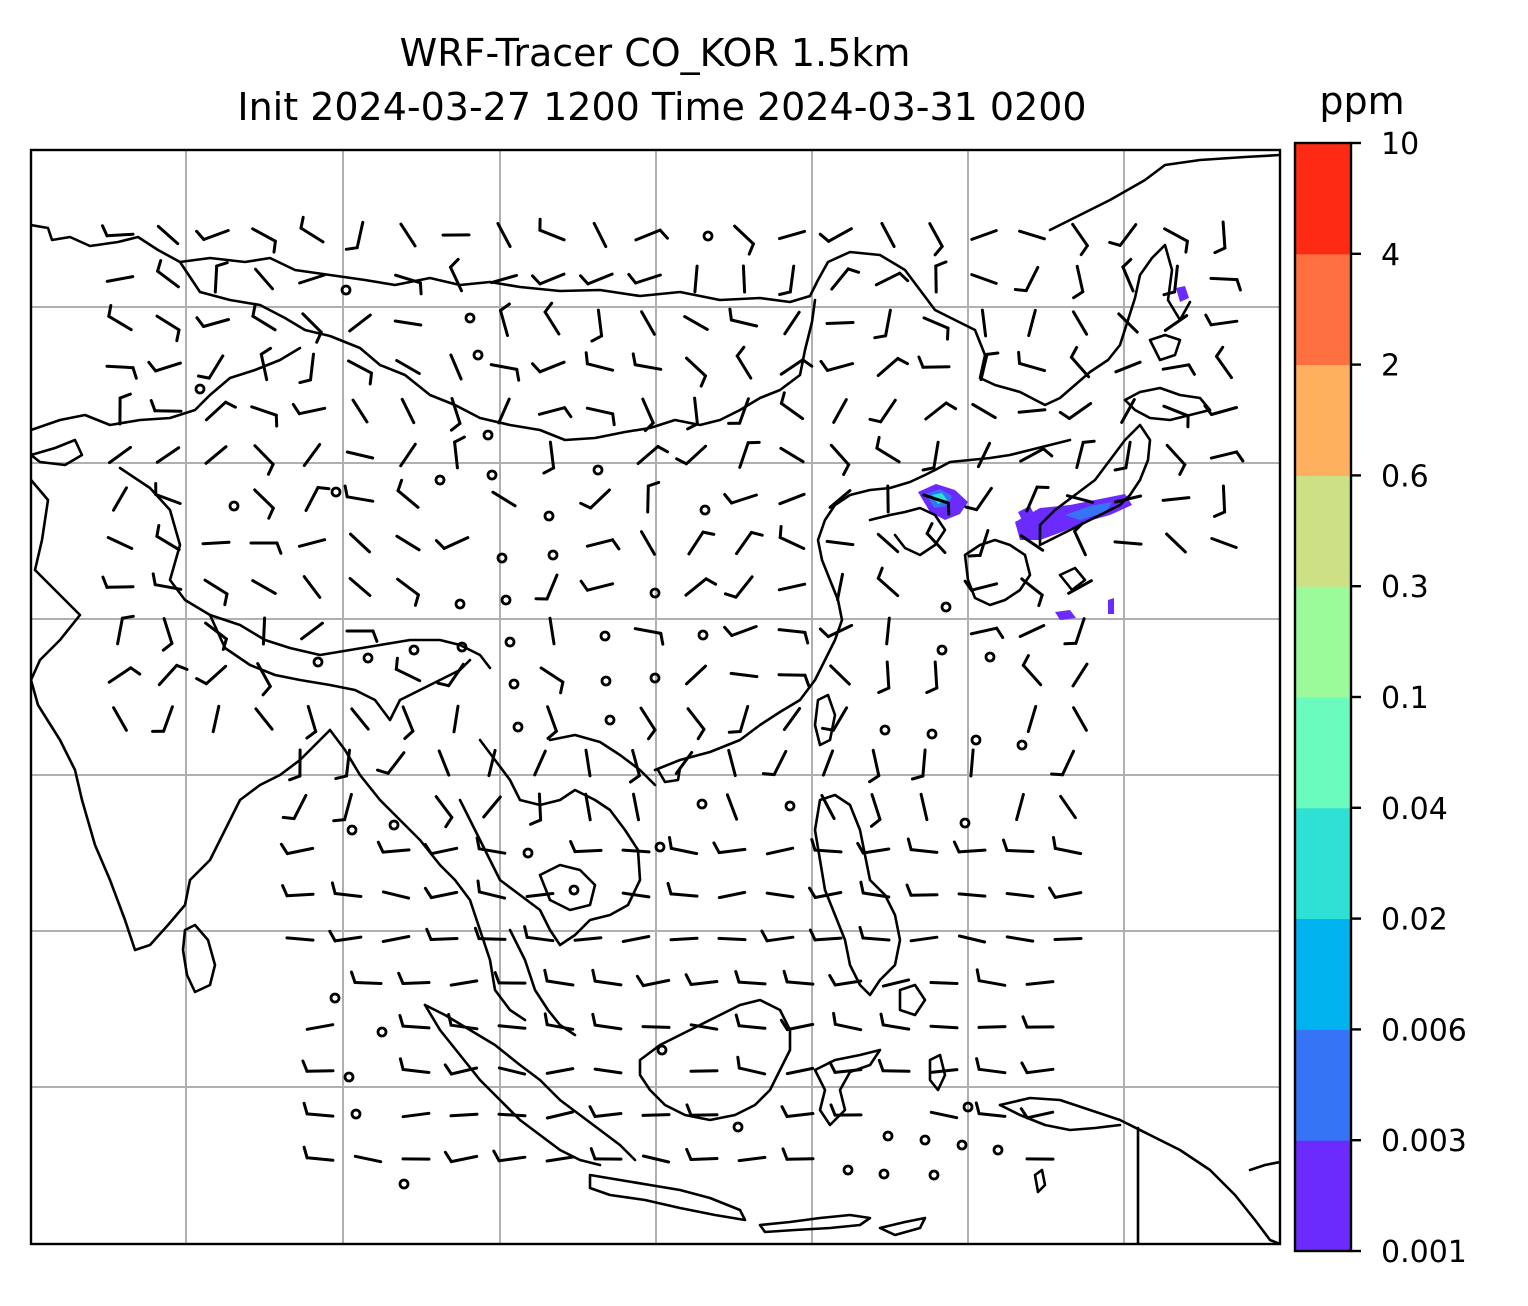 Image resolution: width=1528 pixels, height=1306 pixels. What do you see at coordinates (1409, 698) in the screenshot?
I see `colorbar-ticks: 0.001 0.003 0.006 0.02 0.04 0.1 0.3 0.6 2 4 10` at bounding box center [1409, 698].